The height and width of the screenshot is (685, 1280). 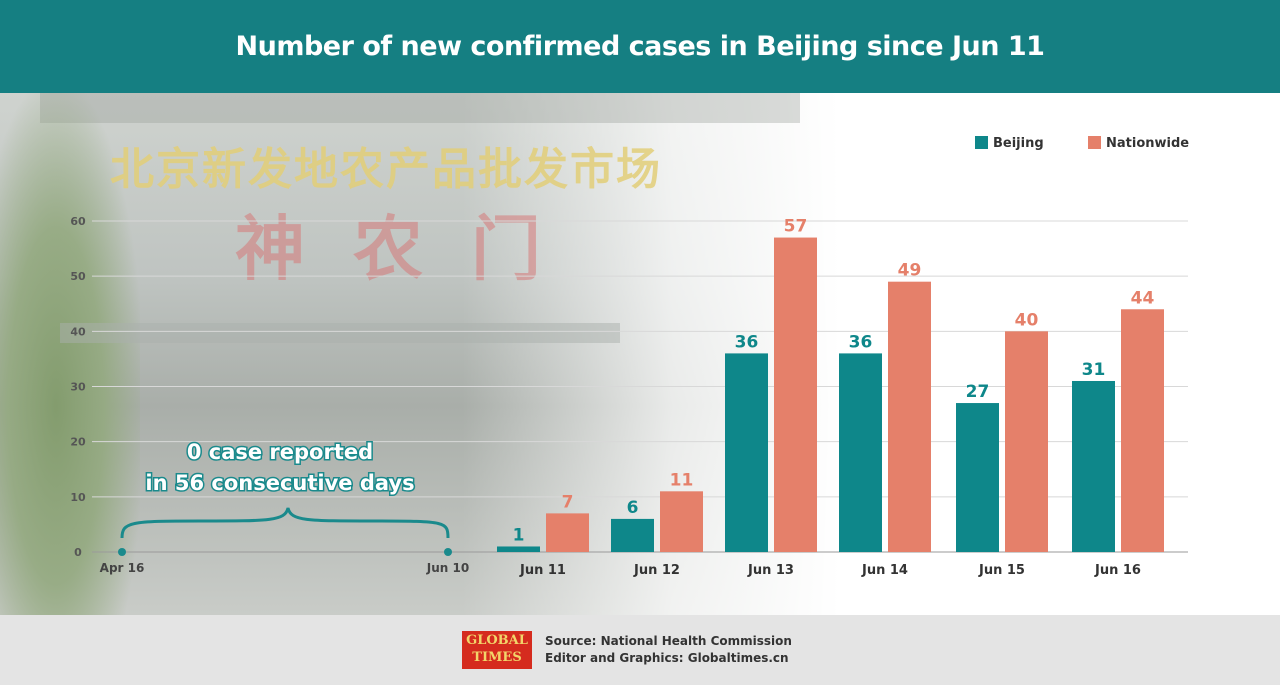 I want to click on legend-swatch-beijing, so click(x=981, y=142).